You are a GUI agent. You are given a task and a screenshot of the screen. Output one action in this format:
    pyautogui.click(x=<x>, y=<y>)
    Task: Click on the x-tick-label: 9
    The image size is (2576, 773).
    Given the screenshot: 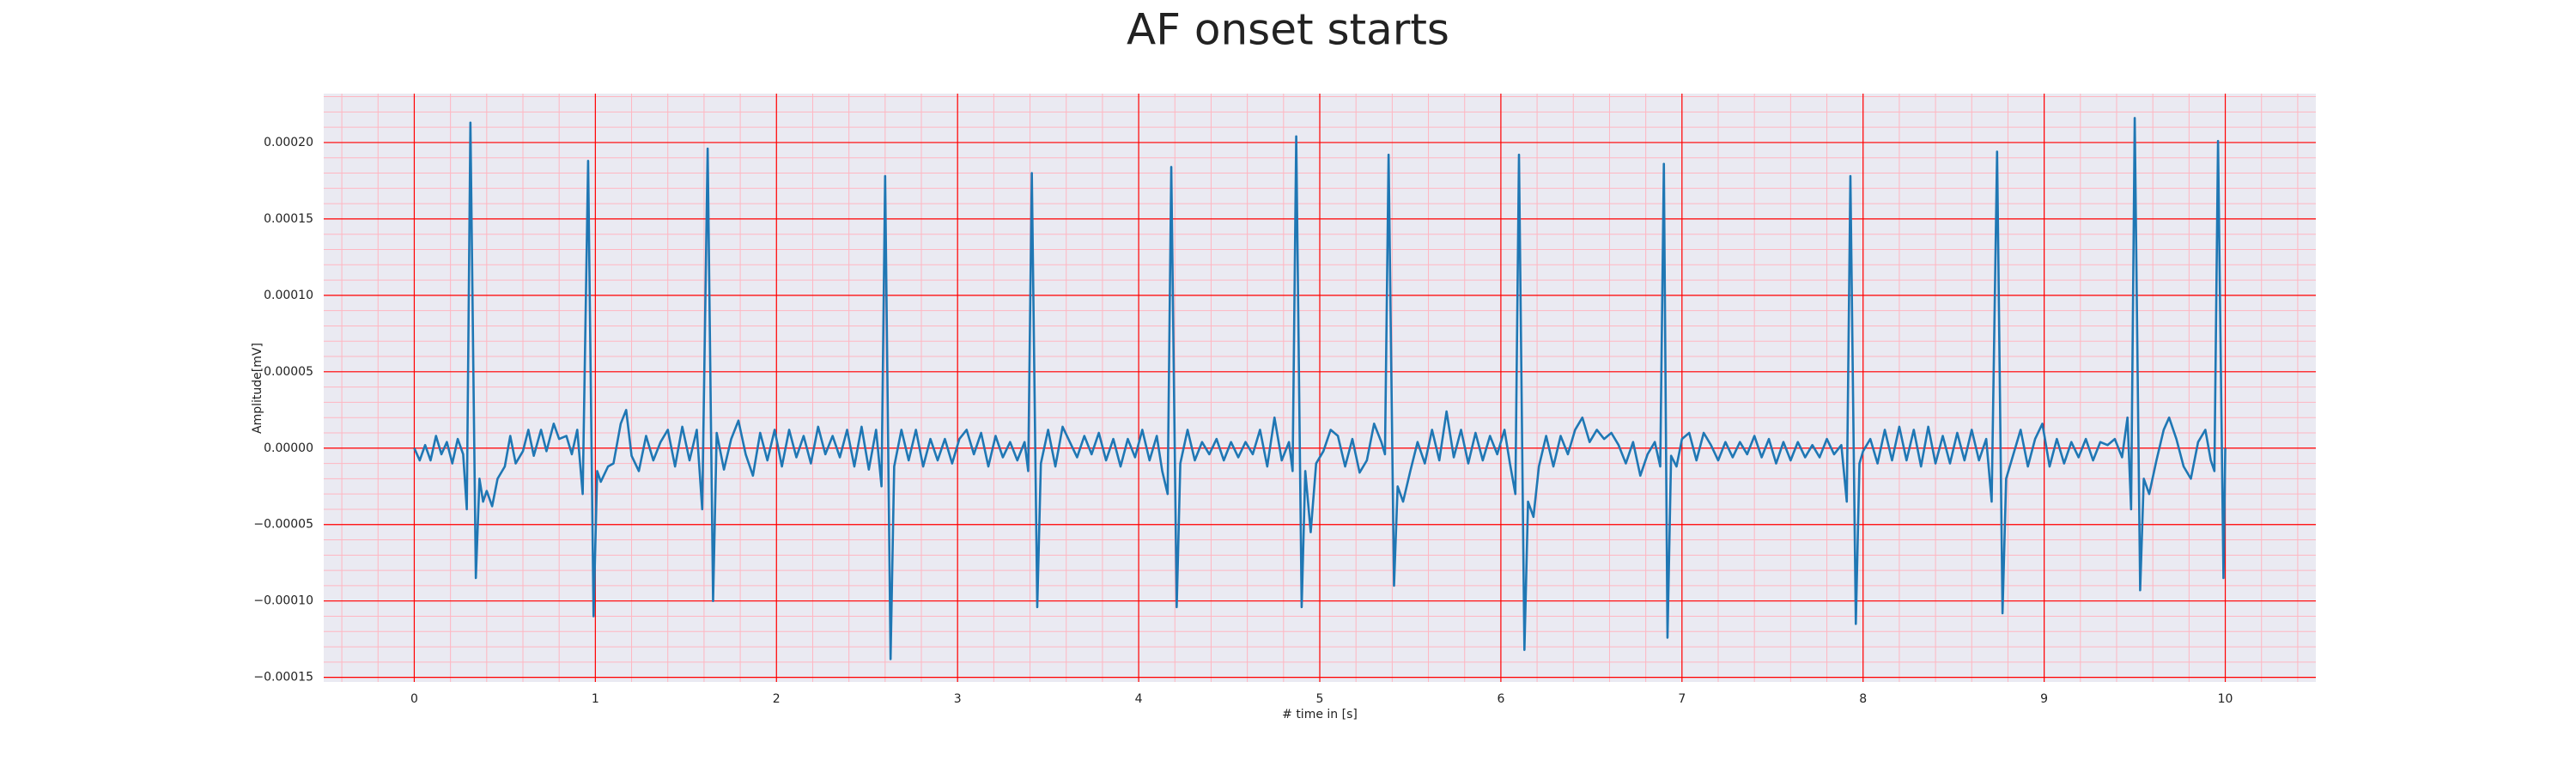 What is the action you would take?
    pyautogui.click(x=2044, y=699)
    